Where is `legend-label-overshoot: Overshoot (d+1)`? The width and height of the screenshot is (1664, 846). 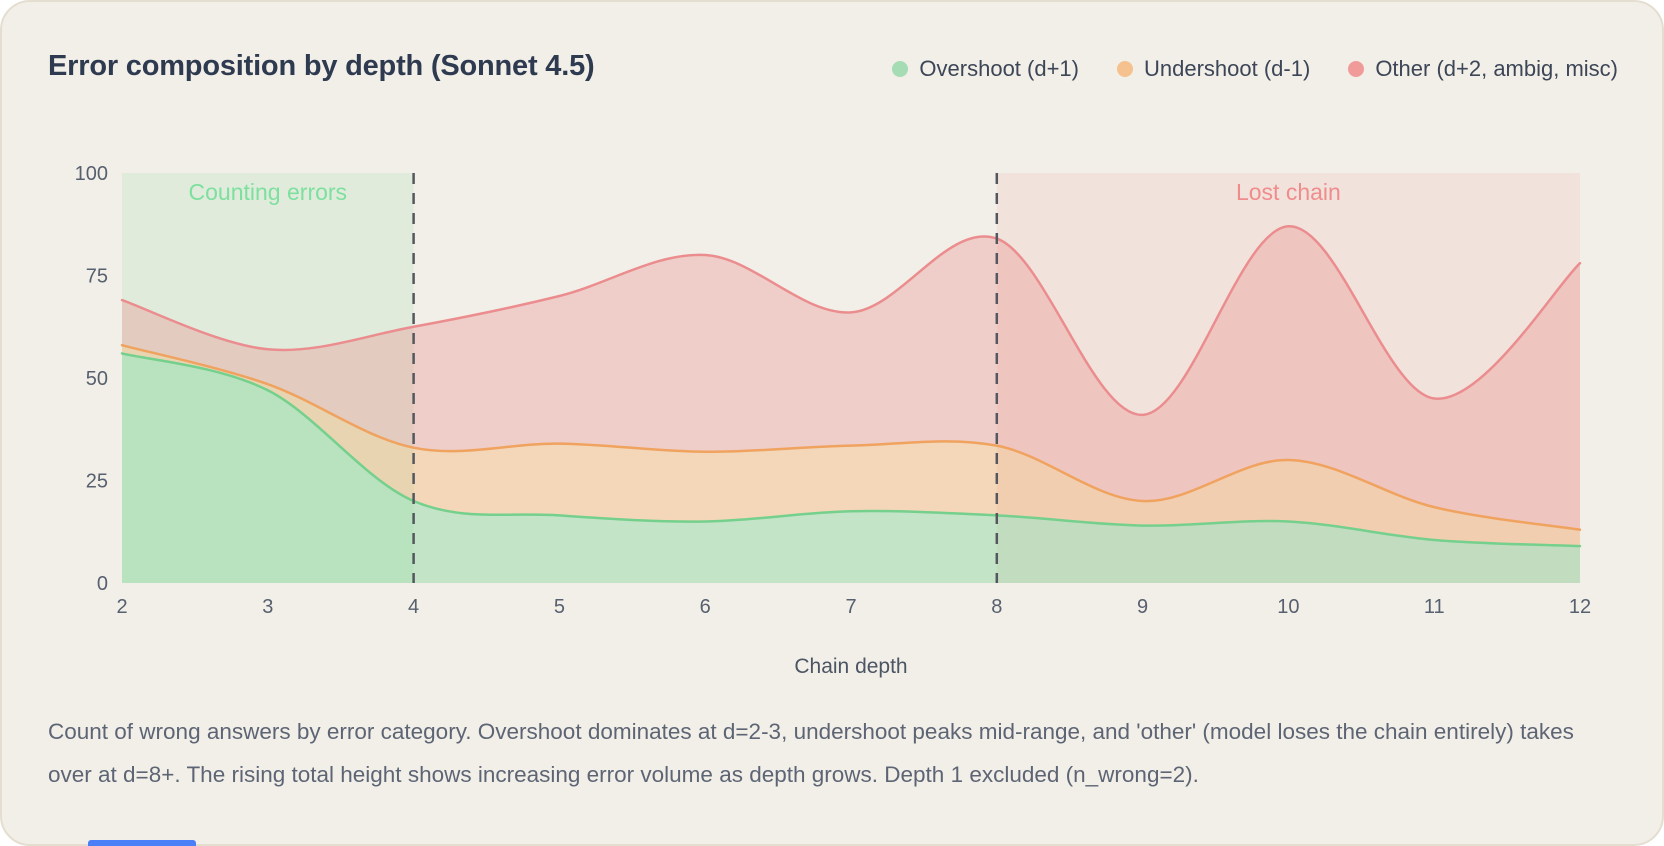
legend-label-overshoot: Overshoot (d+1) is located at coordinates (999, 68).